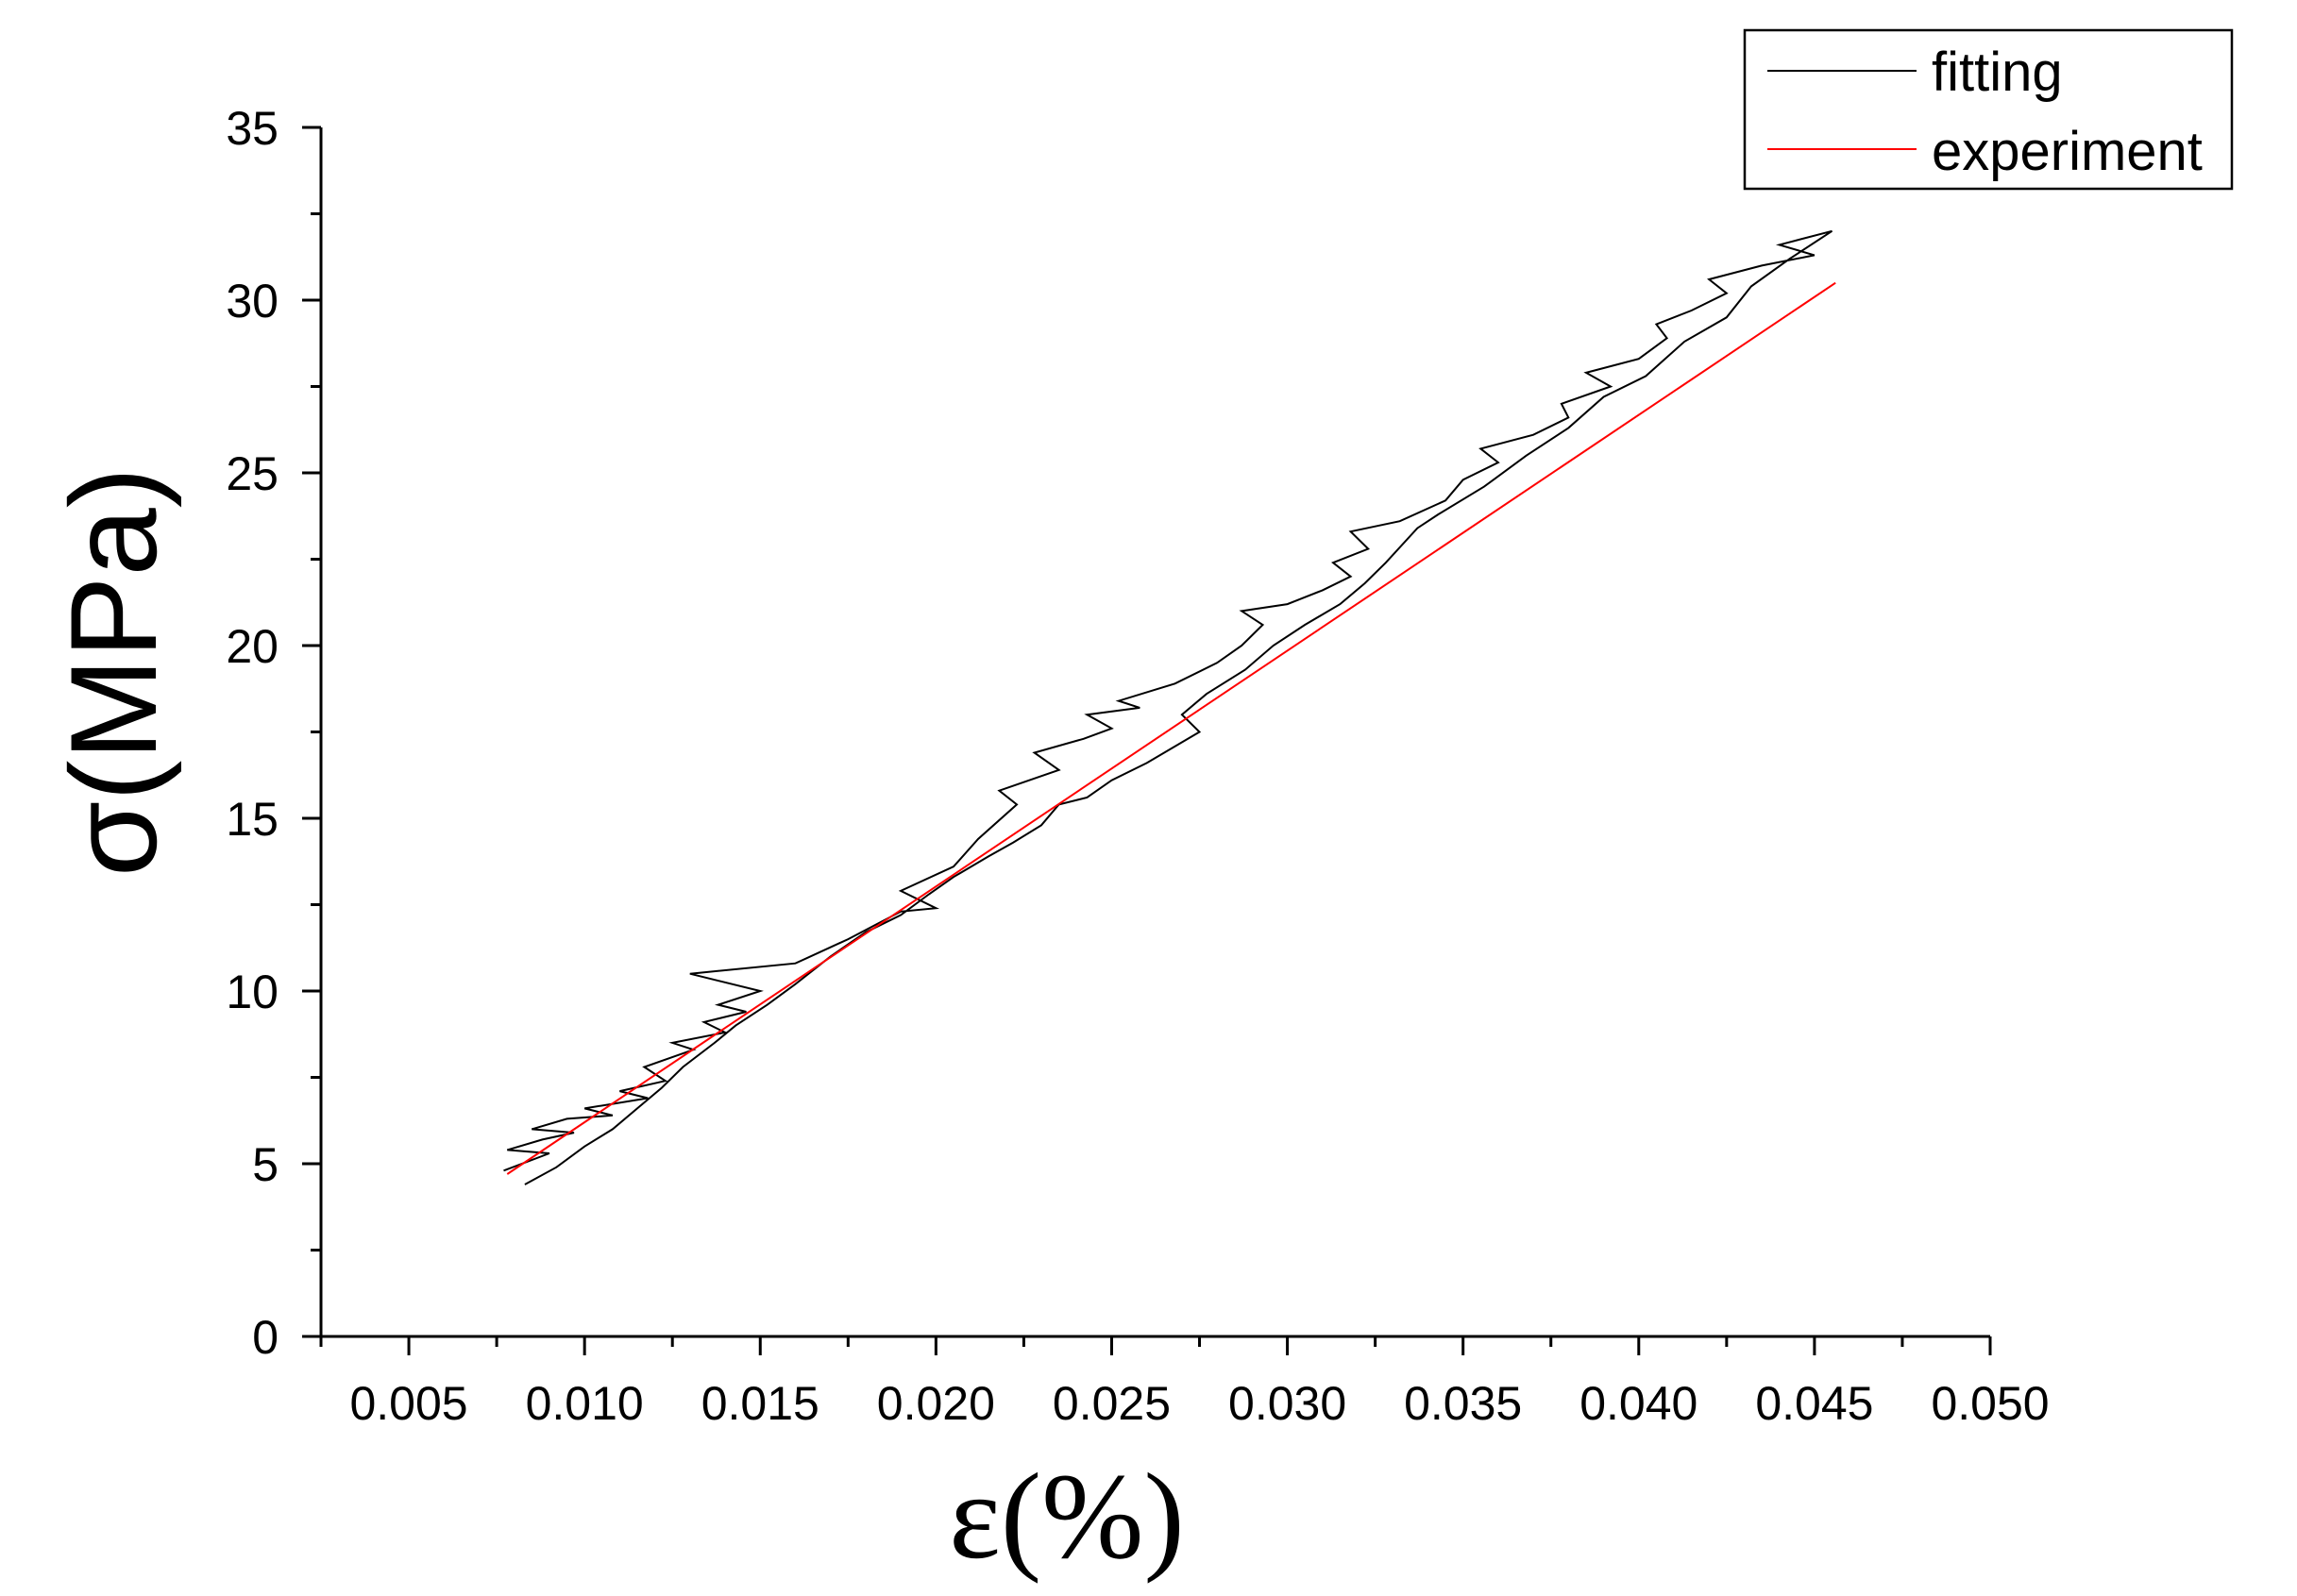  I want to click on y-tick-label: 25, so click(252, 473).